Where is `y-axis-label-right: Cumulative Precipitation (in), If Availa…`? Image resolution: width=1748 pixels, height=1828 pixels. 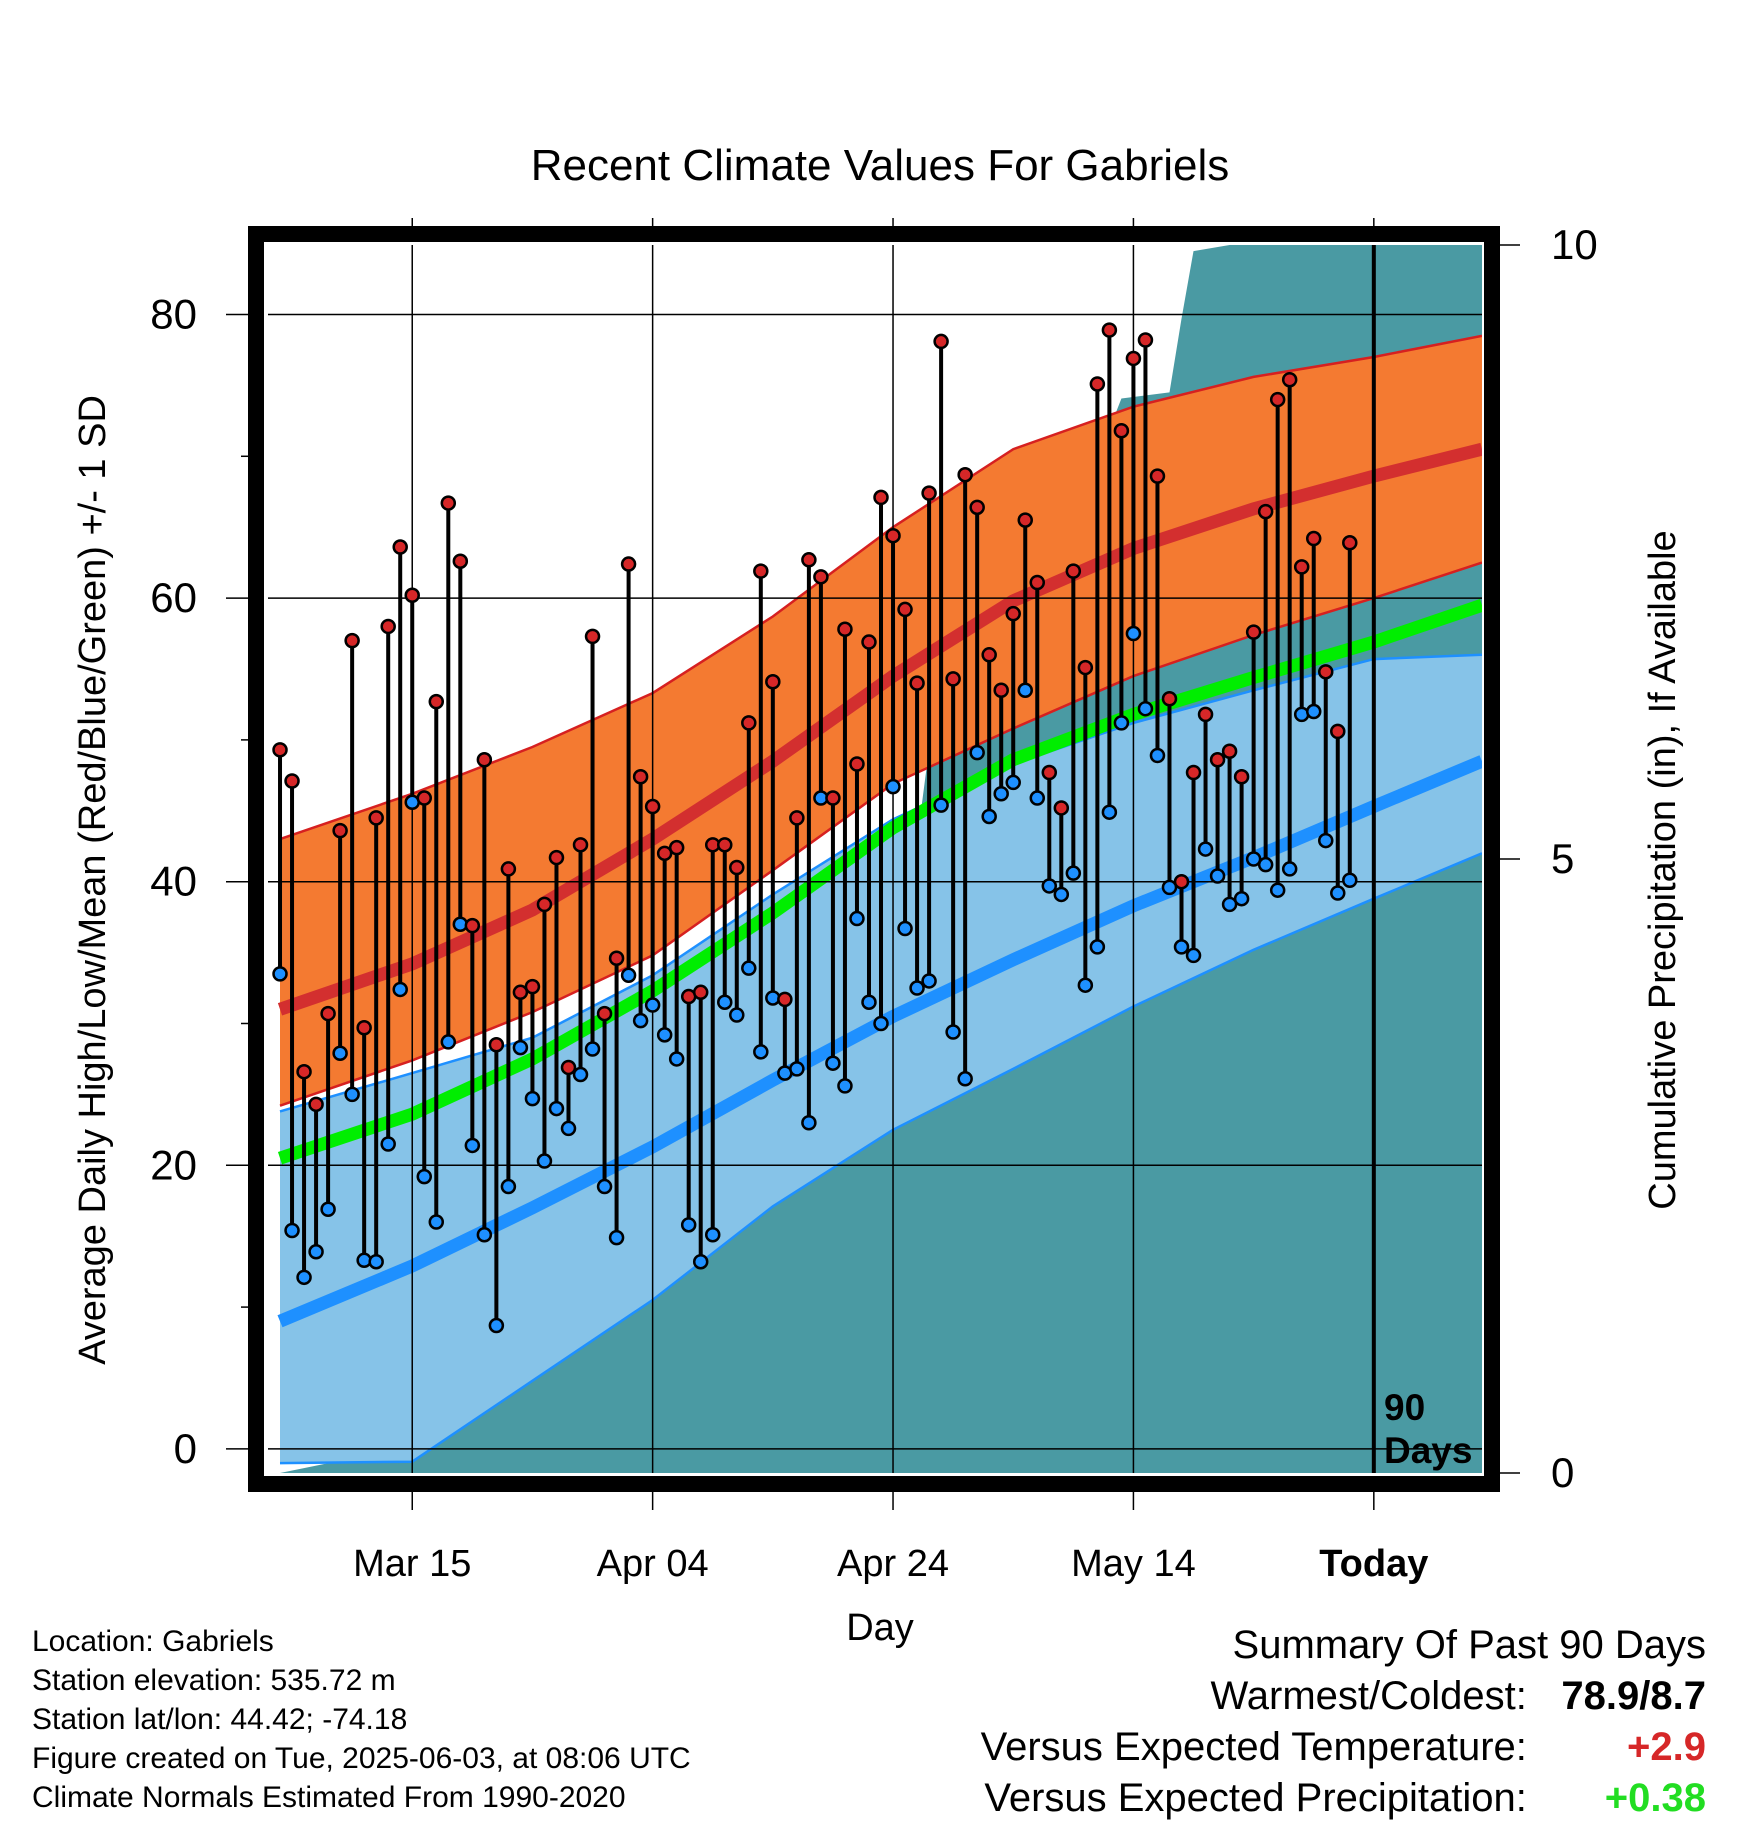
y-axis-label-right: Cumulative Precipitation (in), If Availa… is located at coordinates (1663, 869).